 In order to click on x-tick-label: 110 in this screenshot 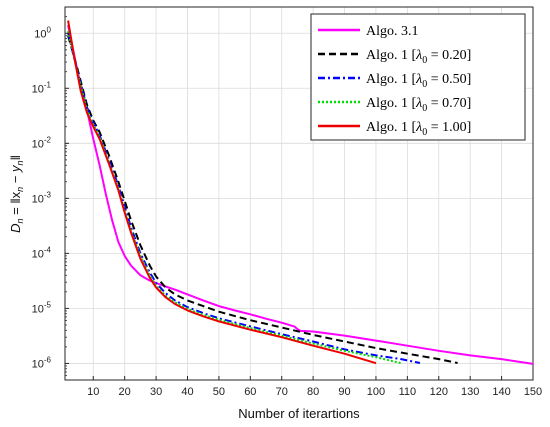, I will do `click(408, 392)`.